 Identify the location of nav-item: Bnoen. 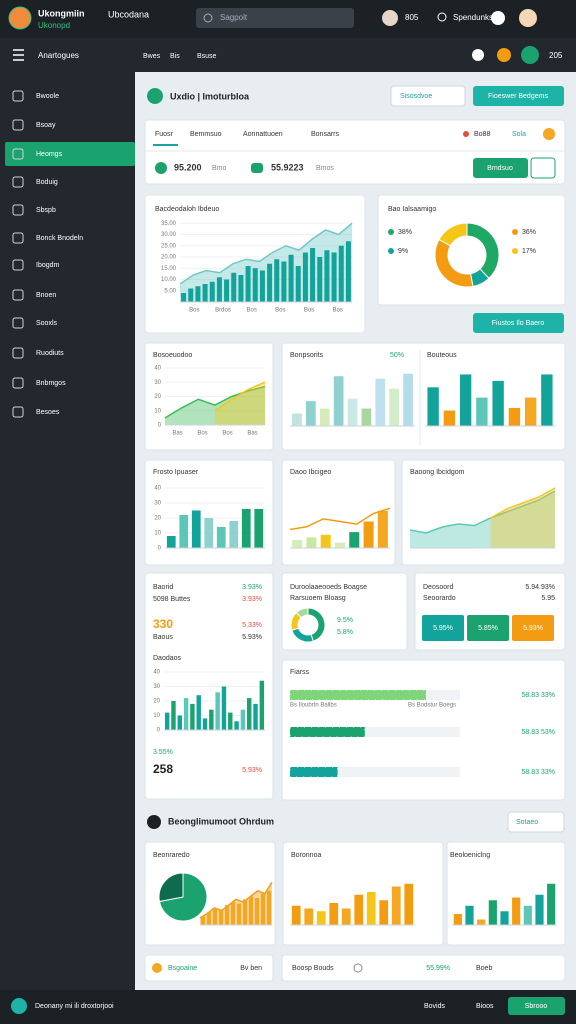
(46, 295).